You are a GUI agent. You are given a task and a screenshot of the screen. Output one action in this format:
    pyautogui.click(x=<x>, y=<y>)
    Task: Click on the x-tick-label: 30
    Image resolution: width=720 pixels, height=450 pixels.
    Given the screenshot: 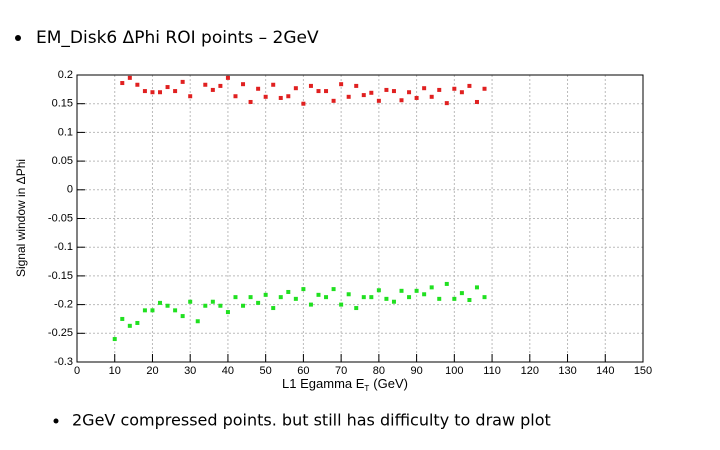 What is the action you would take?
    pyautogui.click(x=190, y=371)
    